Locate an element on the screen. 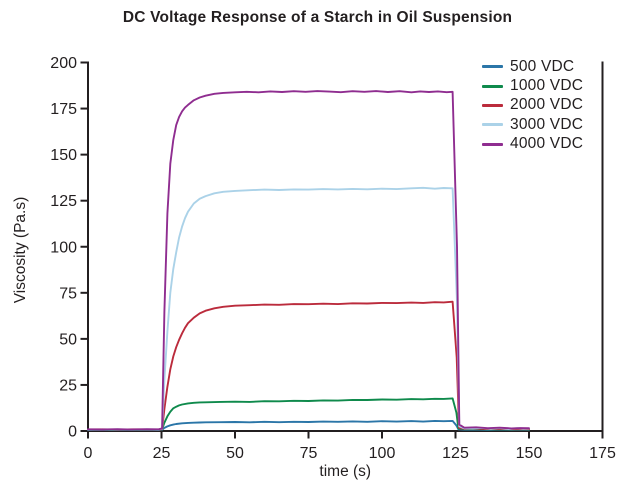  legend-label-2000vdc: 2000 VDC is located at coordinates (547, 105).